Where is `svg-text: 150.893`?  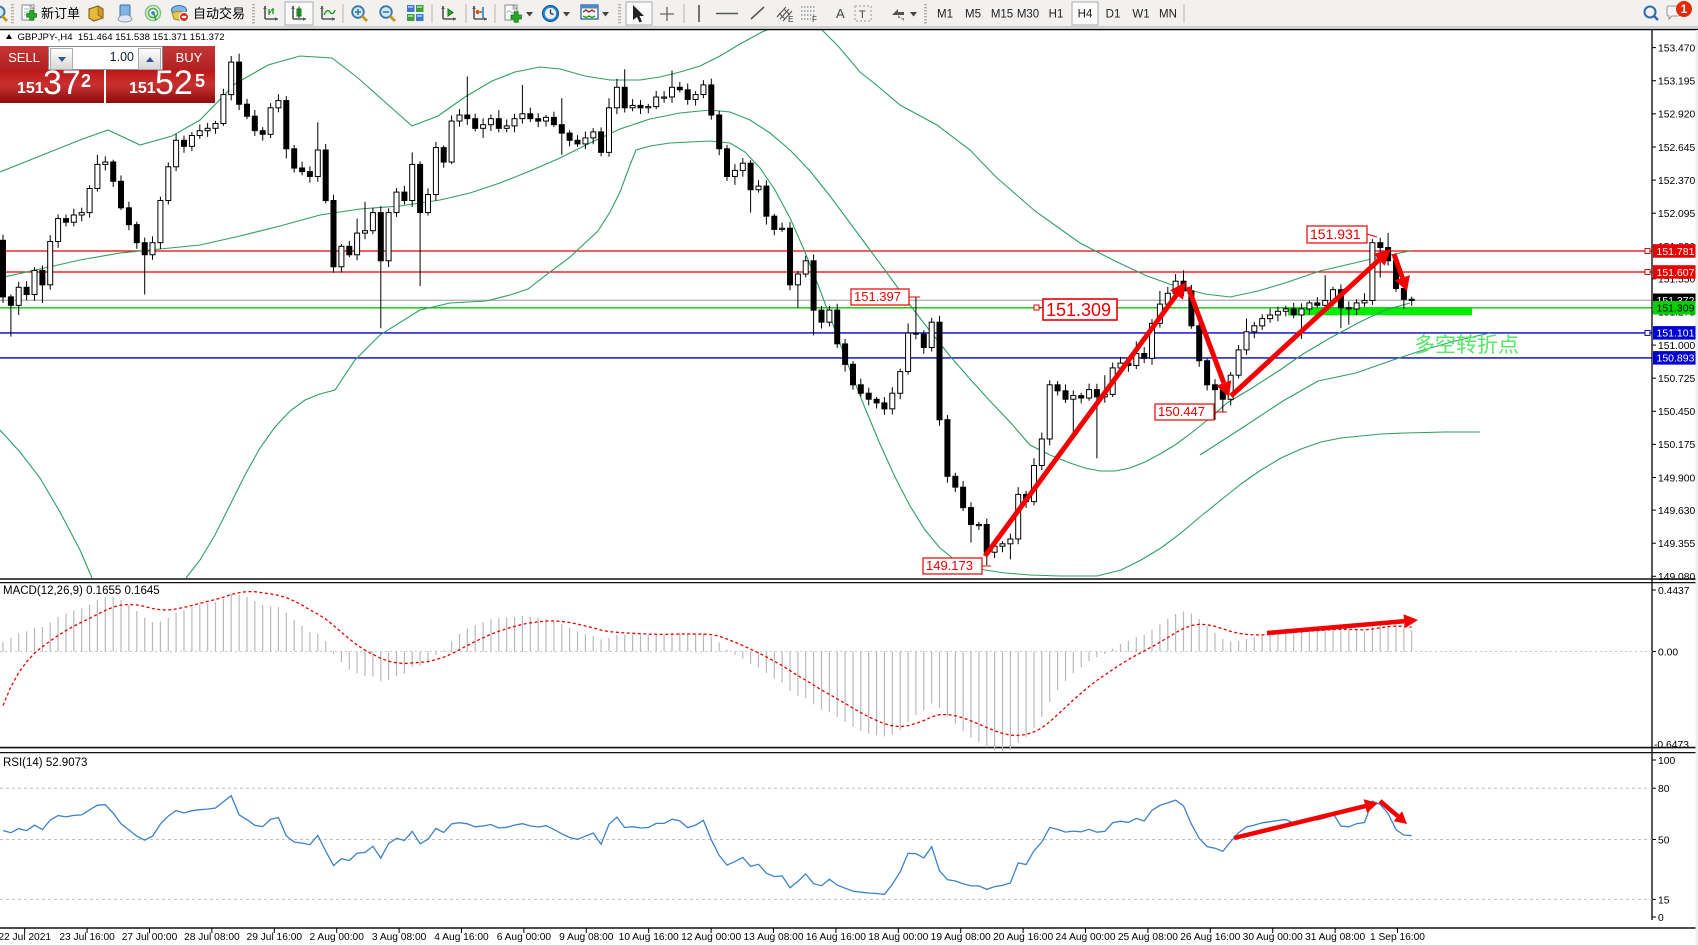 svg-text: 150.893 is located at coordinates (1676, 359).